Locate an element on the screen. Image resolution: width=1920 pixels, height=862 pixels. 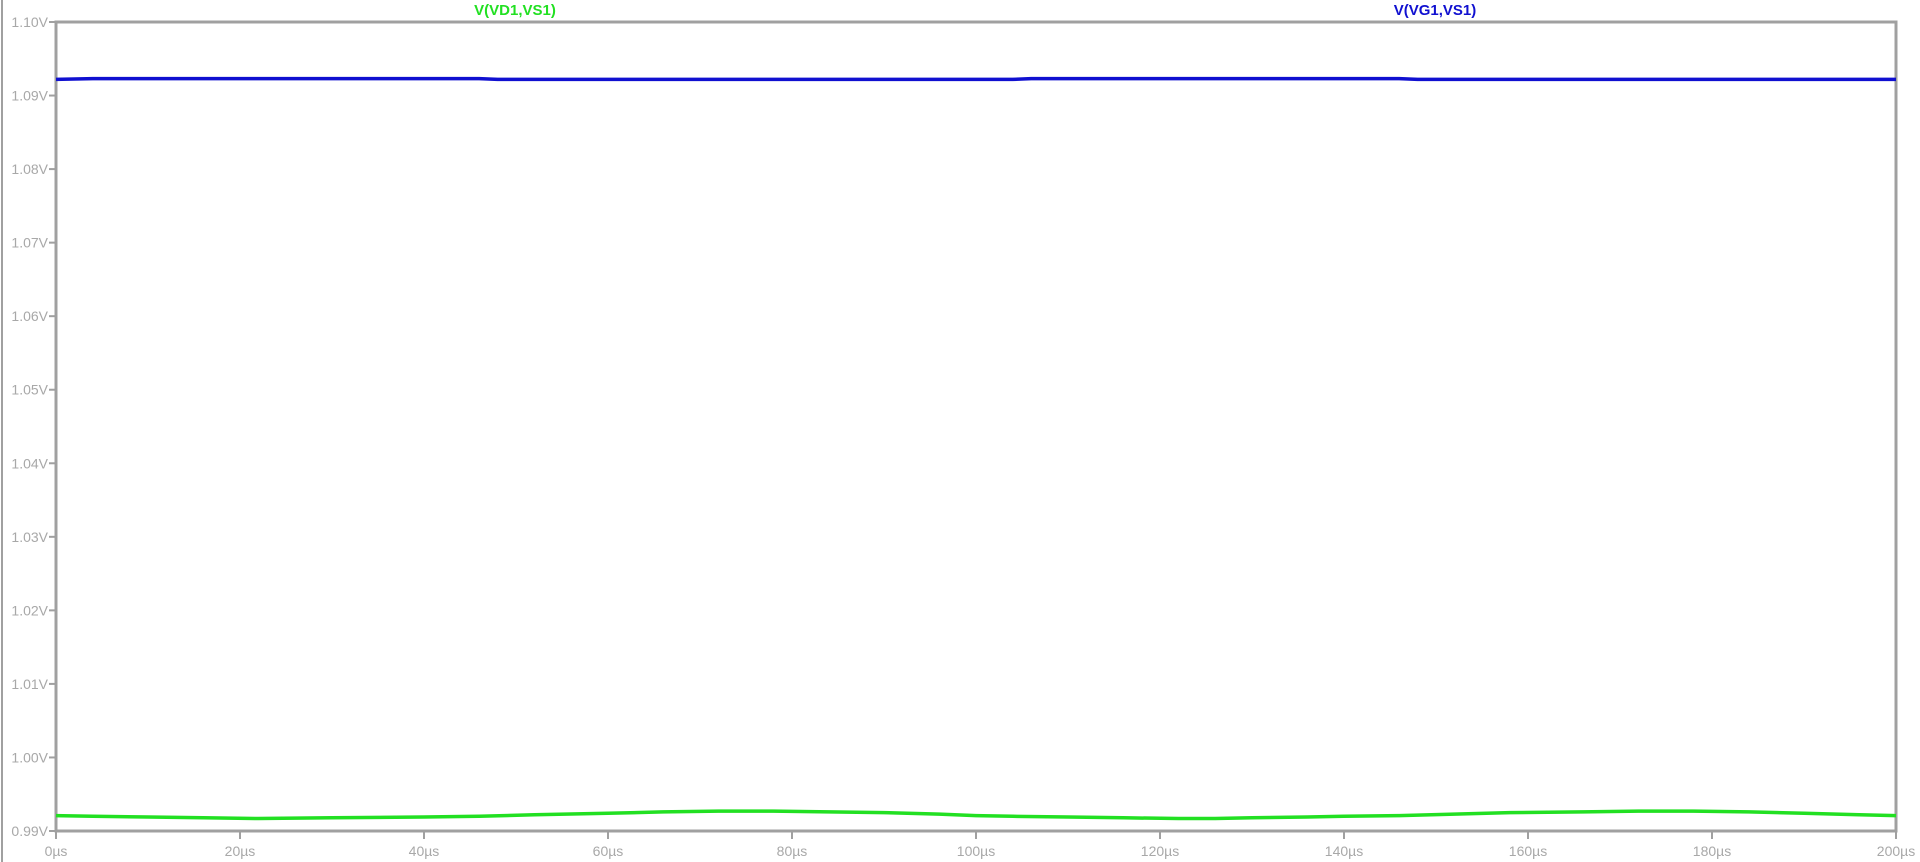
y-tick-label: 1.06V is located at coordinates (29, 316).